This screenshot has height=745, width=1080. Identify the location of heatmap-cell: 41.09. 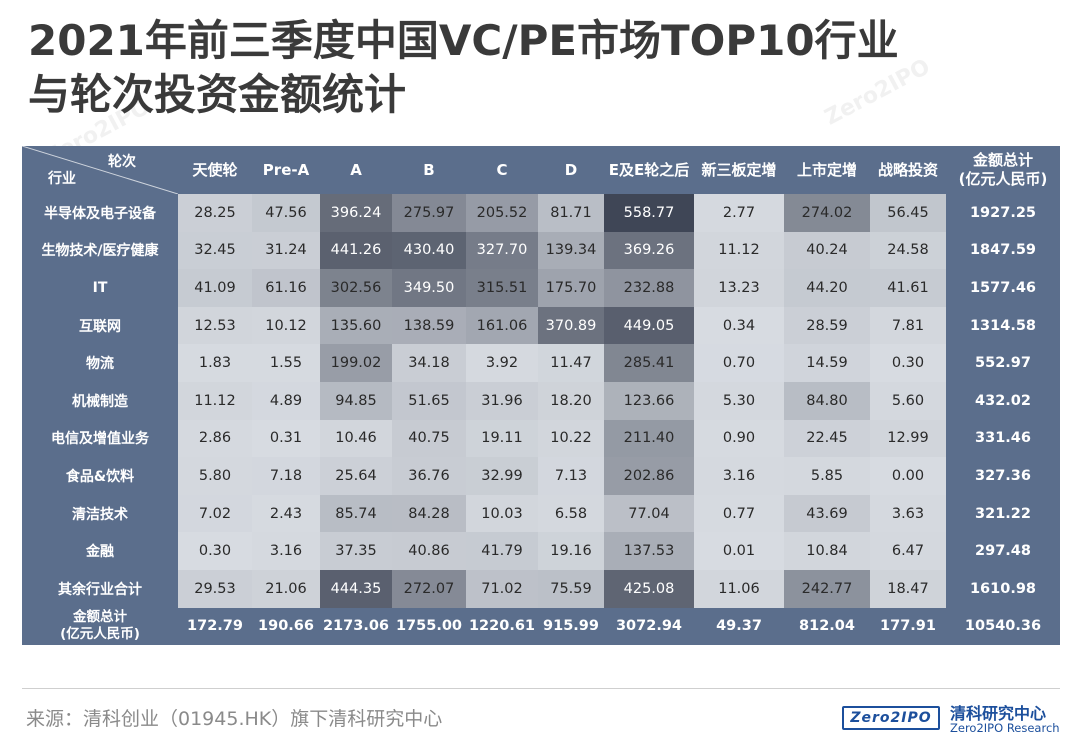
(215, 288).